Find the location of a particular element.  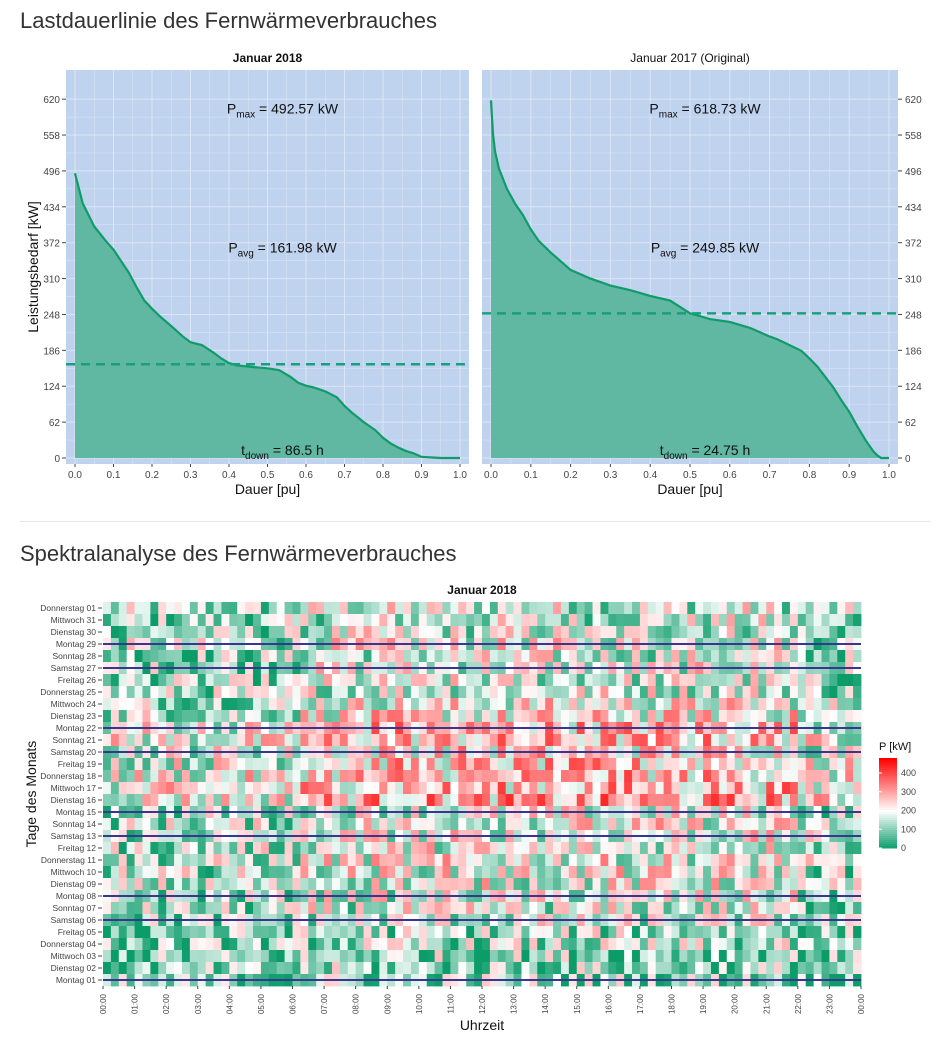

hour-label: 02:00 is located at coordinates (166, 1003).